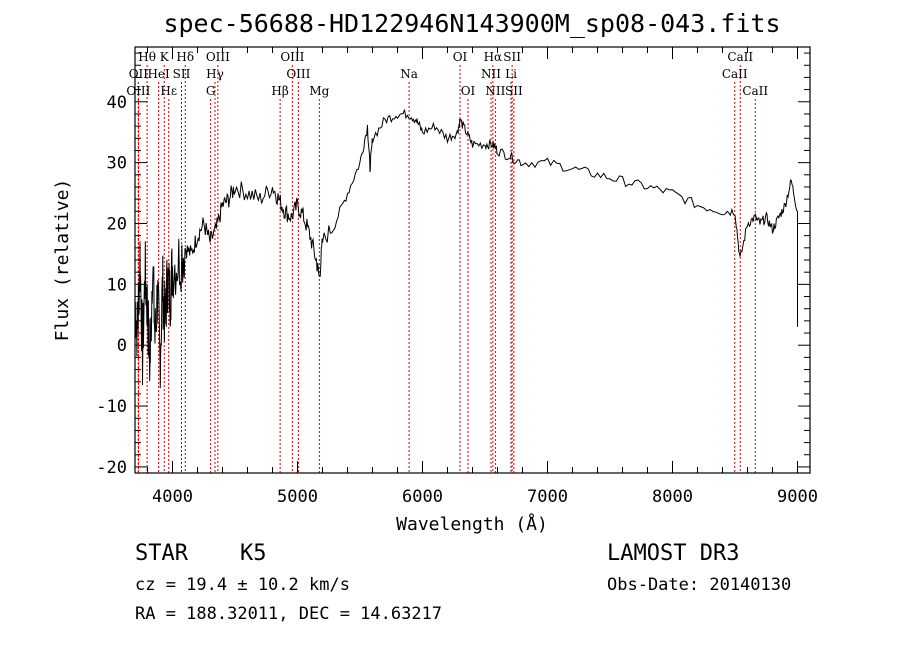 Image resolution: width=900 pixels, height=649 pixels. I want to click on spectral-line-label: Hε, so click(168, 91).